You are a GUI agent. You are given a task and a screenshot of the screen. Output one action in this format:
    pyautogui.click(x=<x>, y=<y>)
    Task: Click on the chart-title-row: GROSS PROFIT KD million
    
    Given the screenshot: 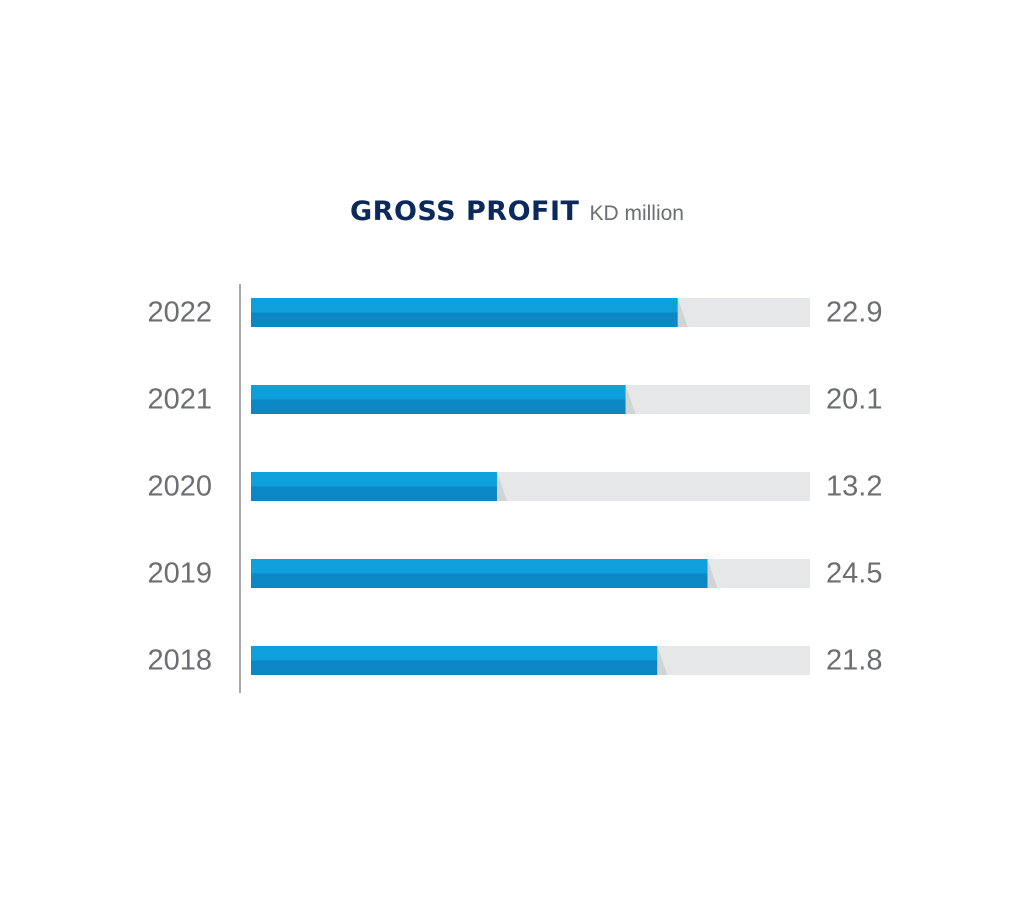 What is the action you would take?
    pyautogui.click(x=517, y=211)
    